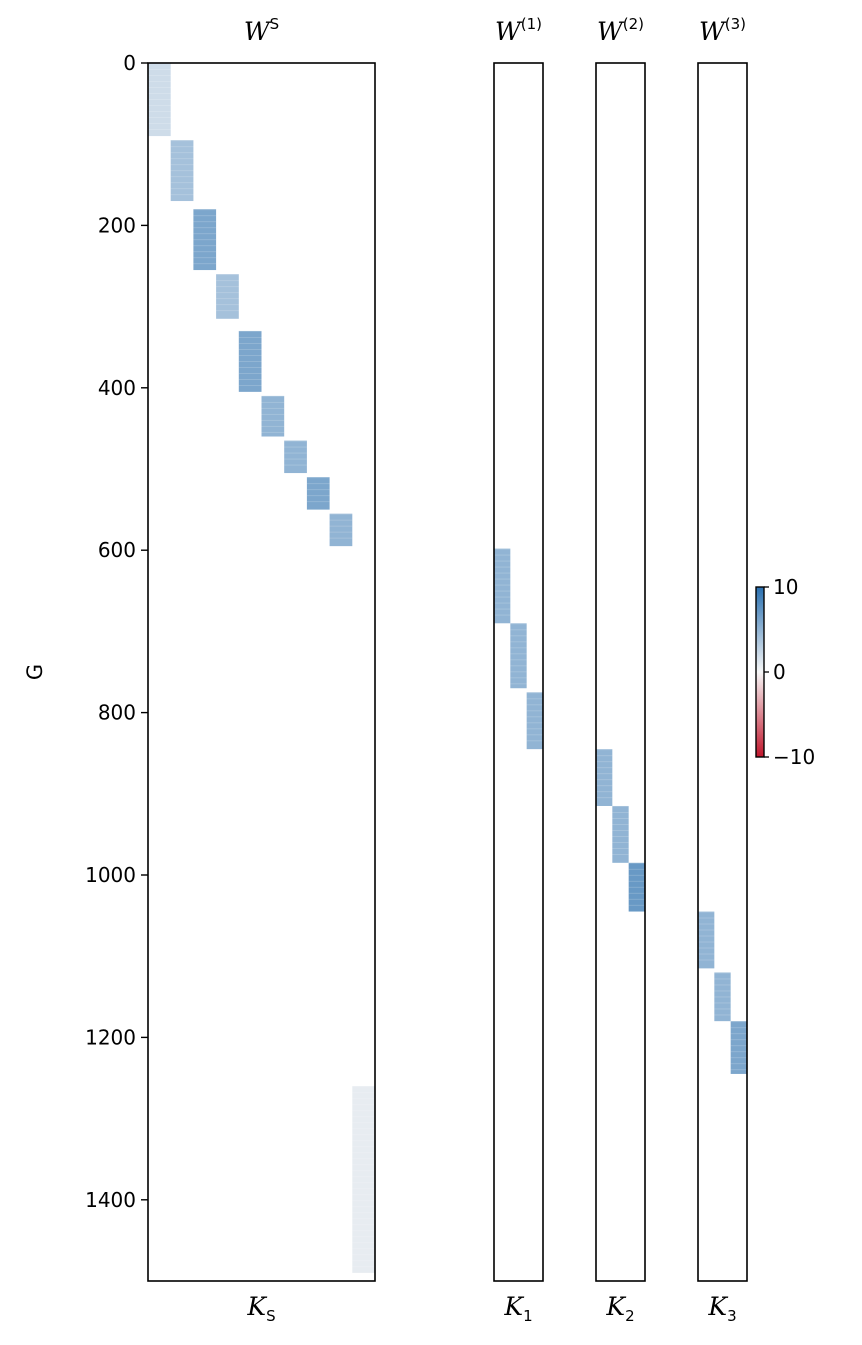 This screenshot has width=862, height=1345. Describe the element at coordinates (509, 31) in the screenshot. I see `panel-title-base: W` at that location.